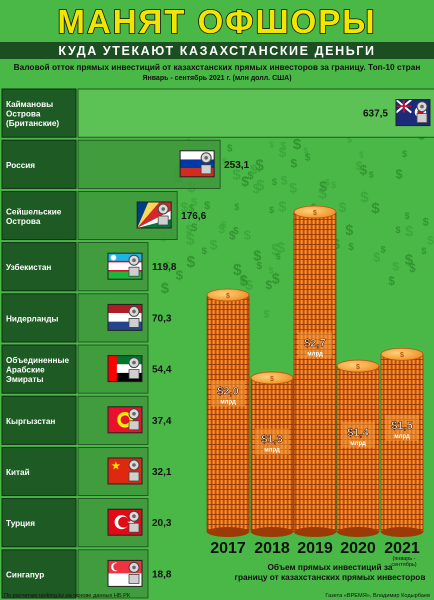  What do you see at coordinates (86, 318) in the screenshot?
I see `country-row: Нидерланды 70,3` at bounding box center [86, 318].